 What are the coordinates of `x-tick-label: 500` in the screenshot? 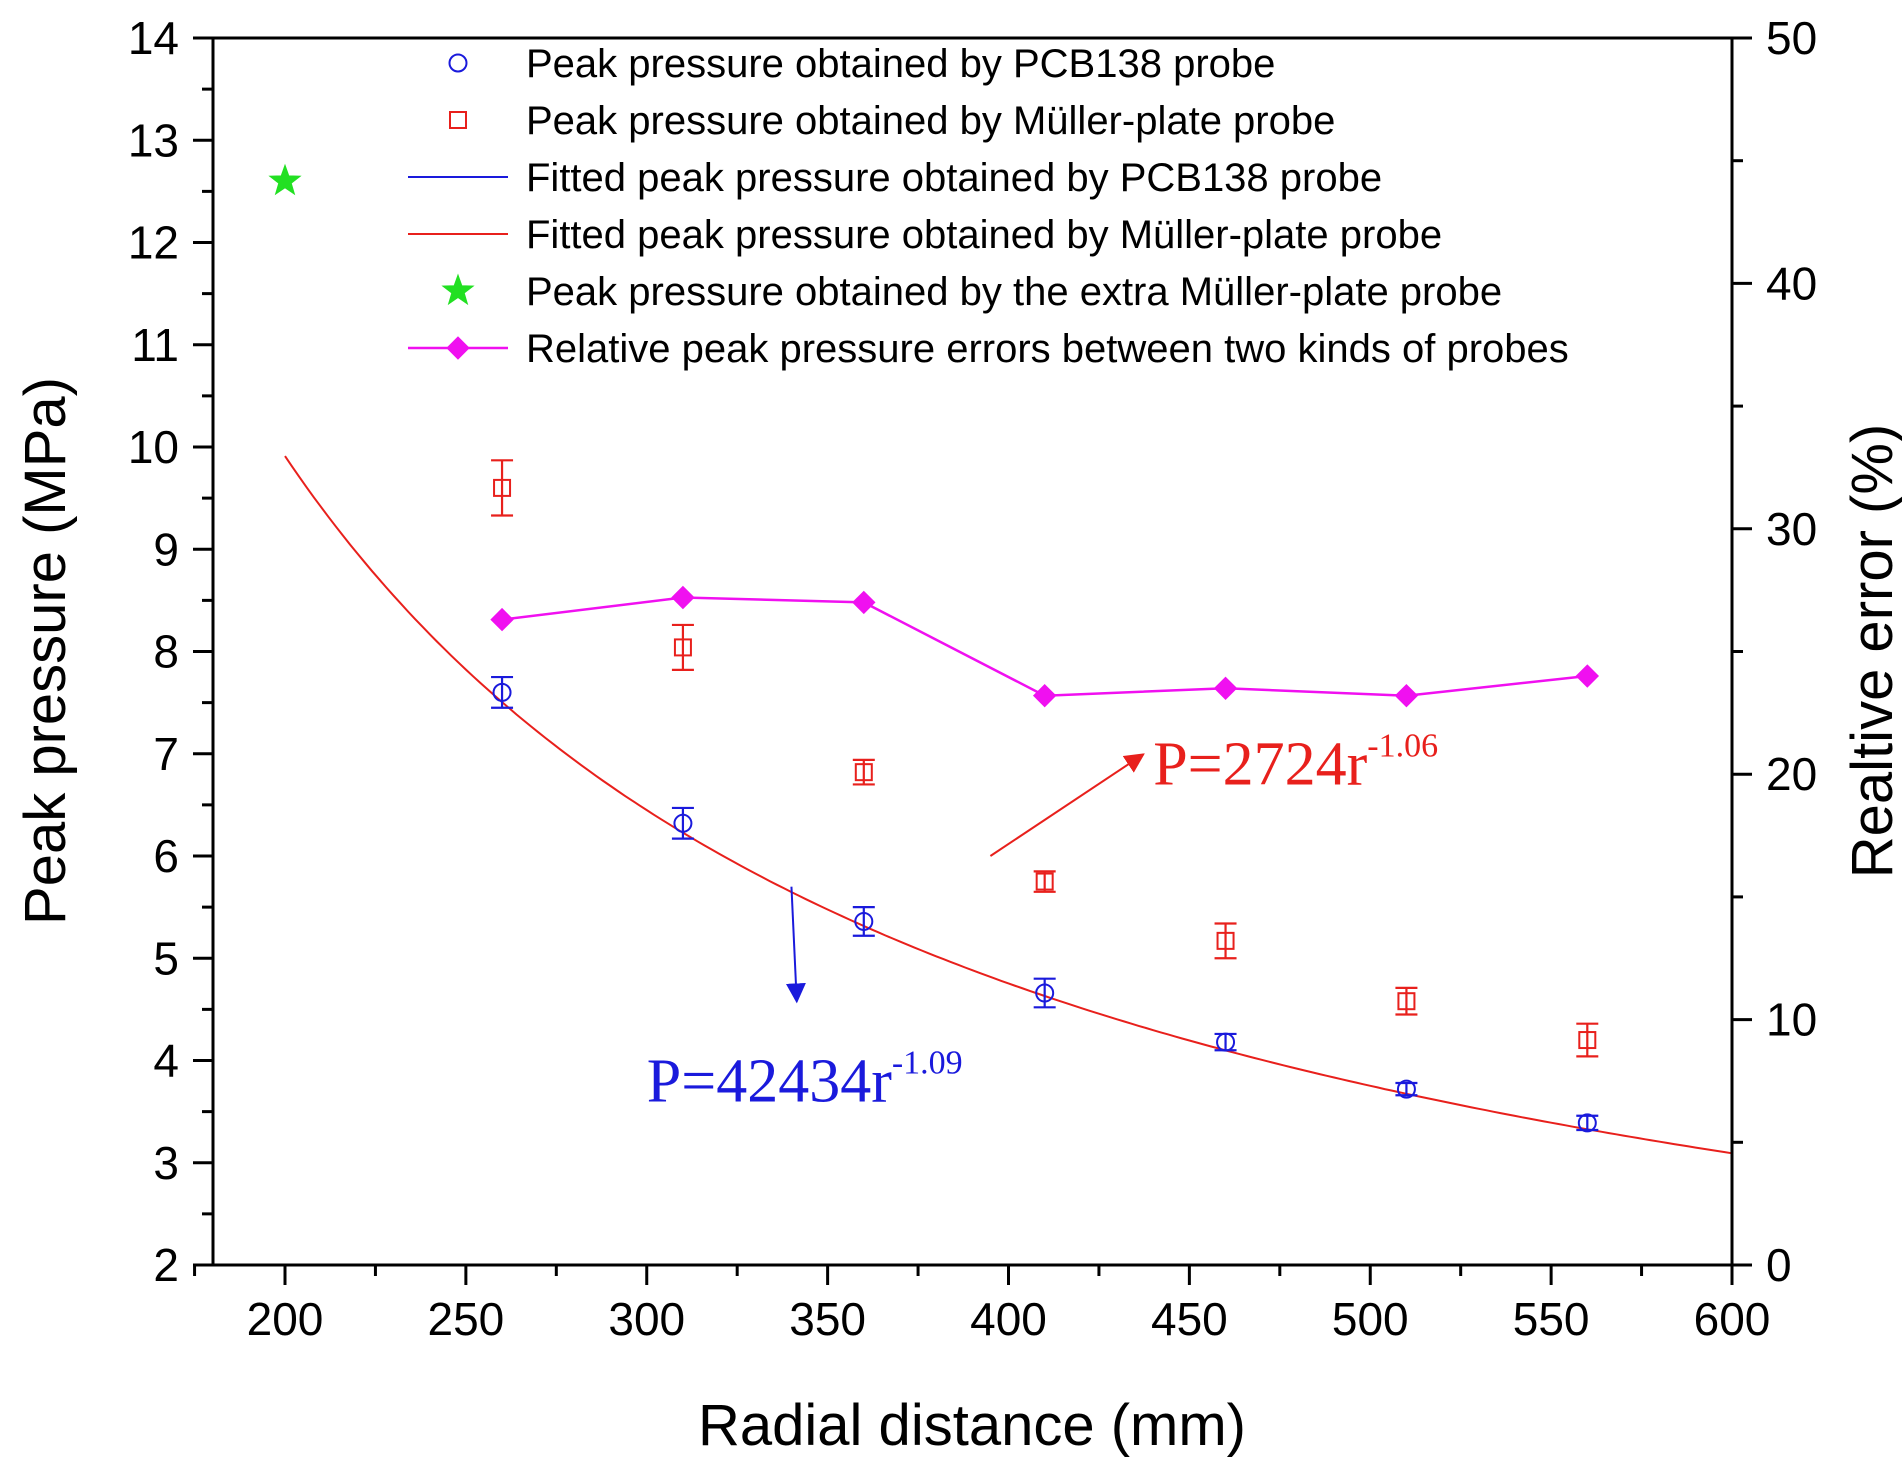 It's located at (1370, 1319).